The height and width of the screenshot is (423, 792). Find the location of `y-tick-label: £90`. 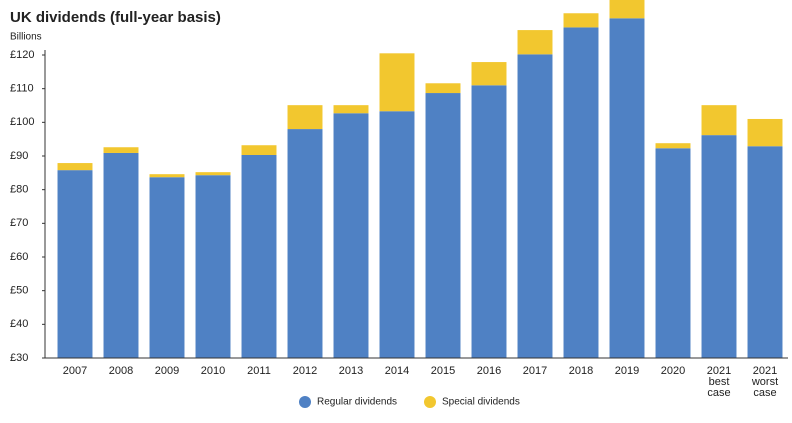

y-tick-label: £90 is located at coordinates (19, 156).